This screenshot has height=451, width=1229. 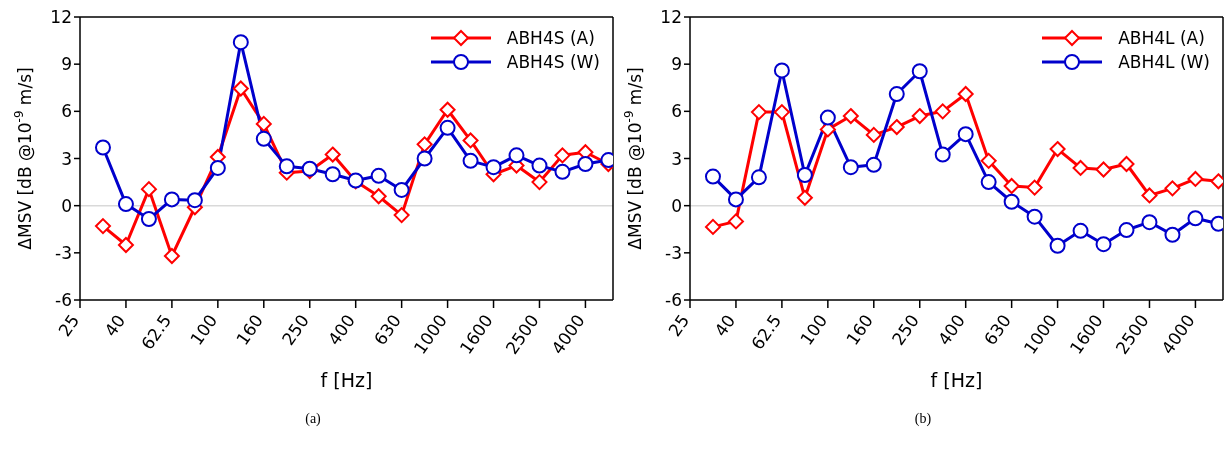 What do you see at coordinates (923, 419) in the screenshot?
I see `text: (b)` at bounding box center [923, 419].